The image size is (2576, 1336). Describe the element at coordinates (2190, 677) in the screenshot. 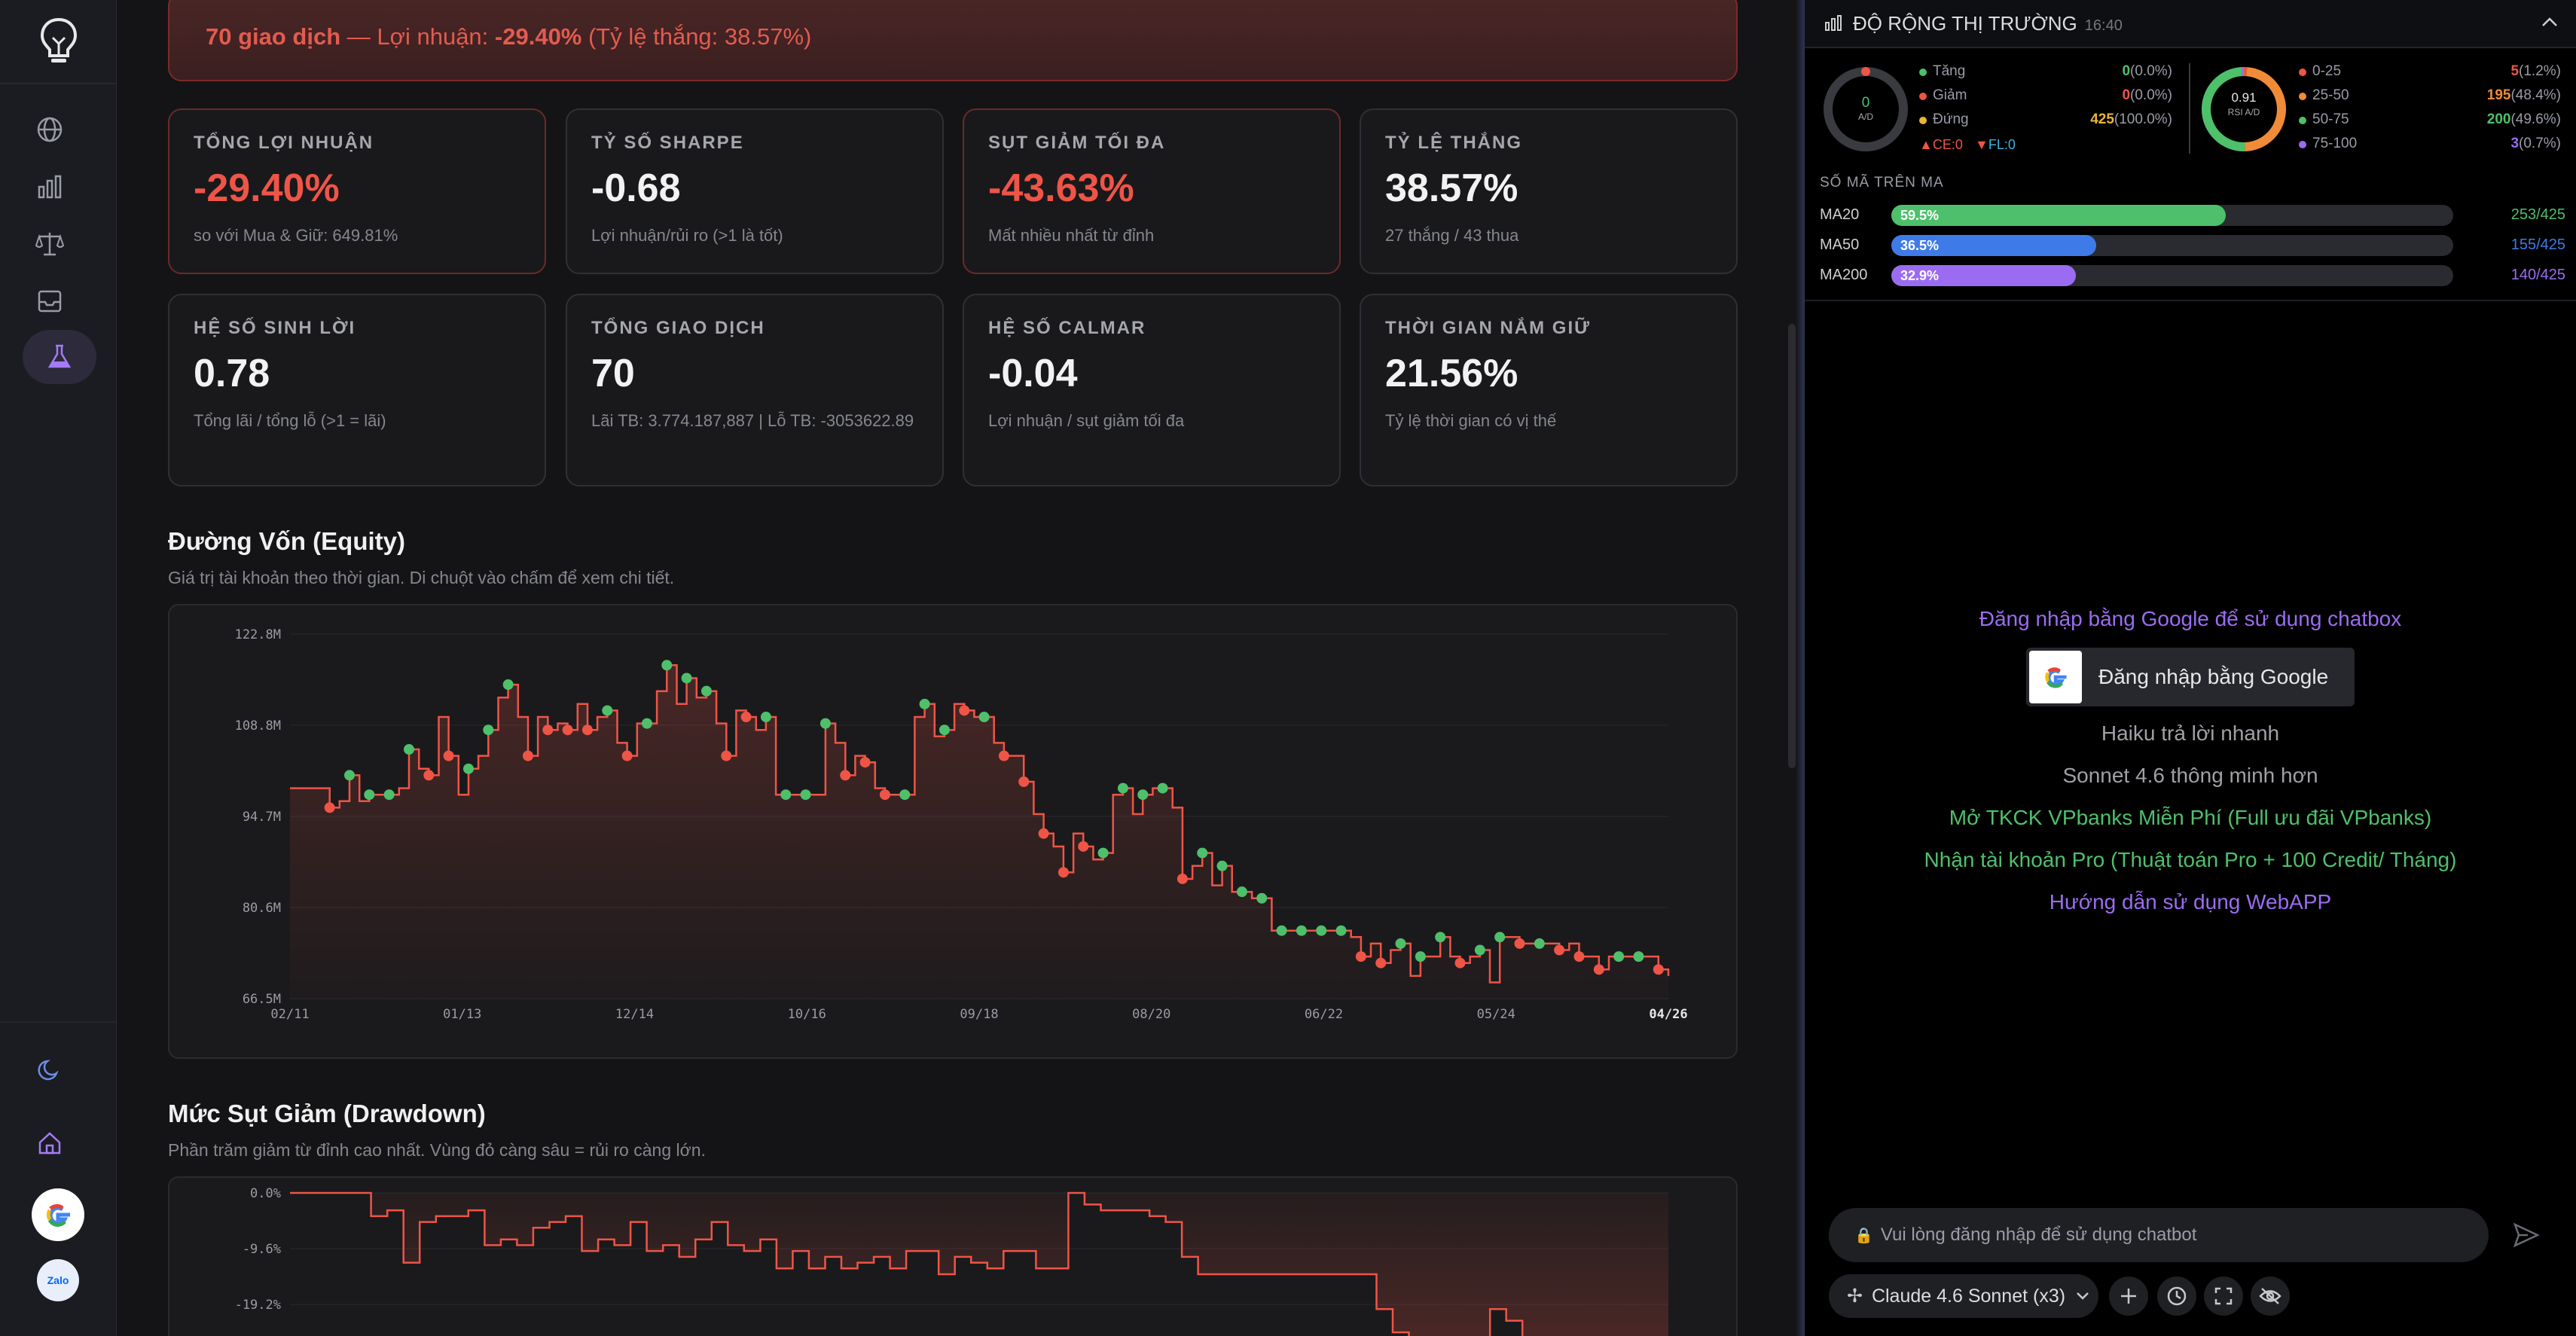

I see `google-login-button: Đăng nhập bằng Google` at that location.